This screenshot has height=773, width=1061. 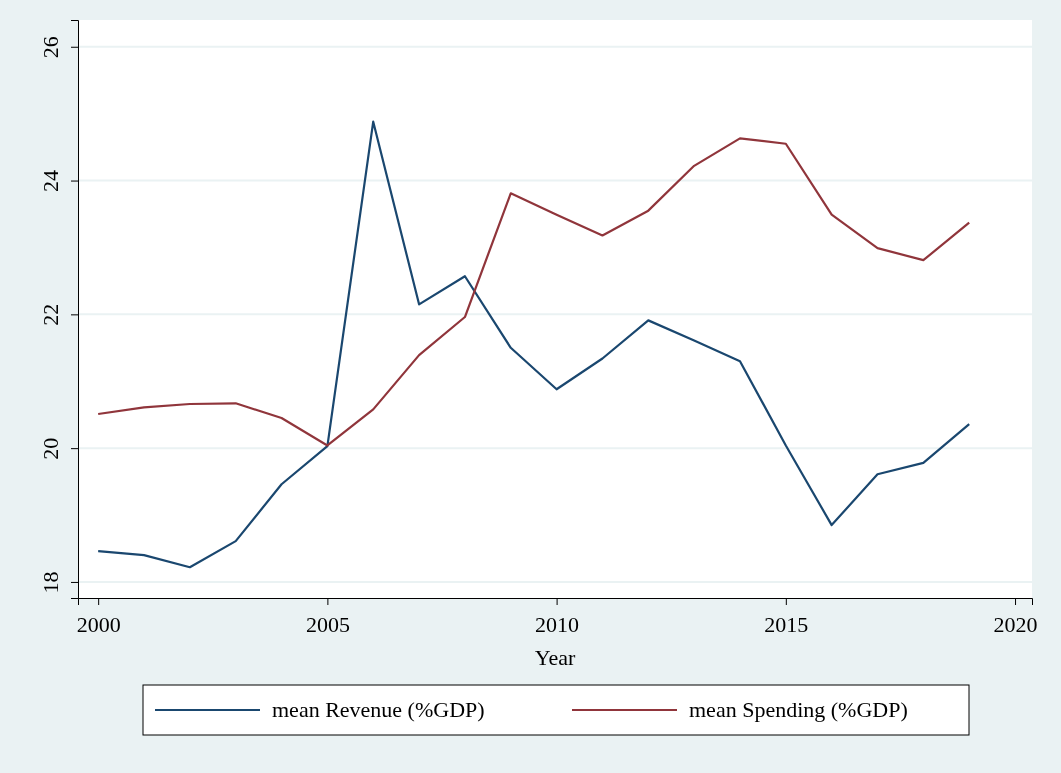 I want to click on x-tick-label: 2005, so click(x=327, y=625).